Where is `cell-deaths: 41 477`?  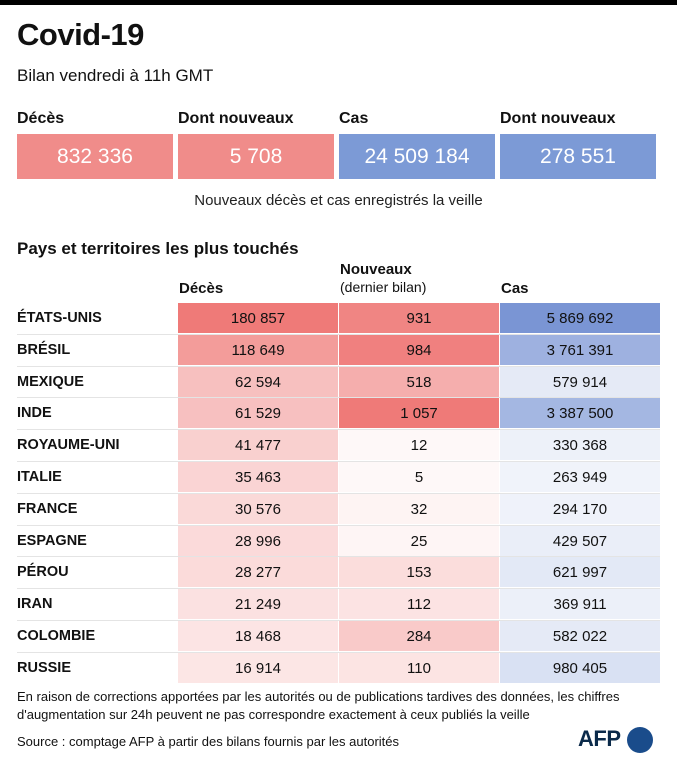
cell-deaths: 41 477 is located at coordinates (258, 445).